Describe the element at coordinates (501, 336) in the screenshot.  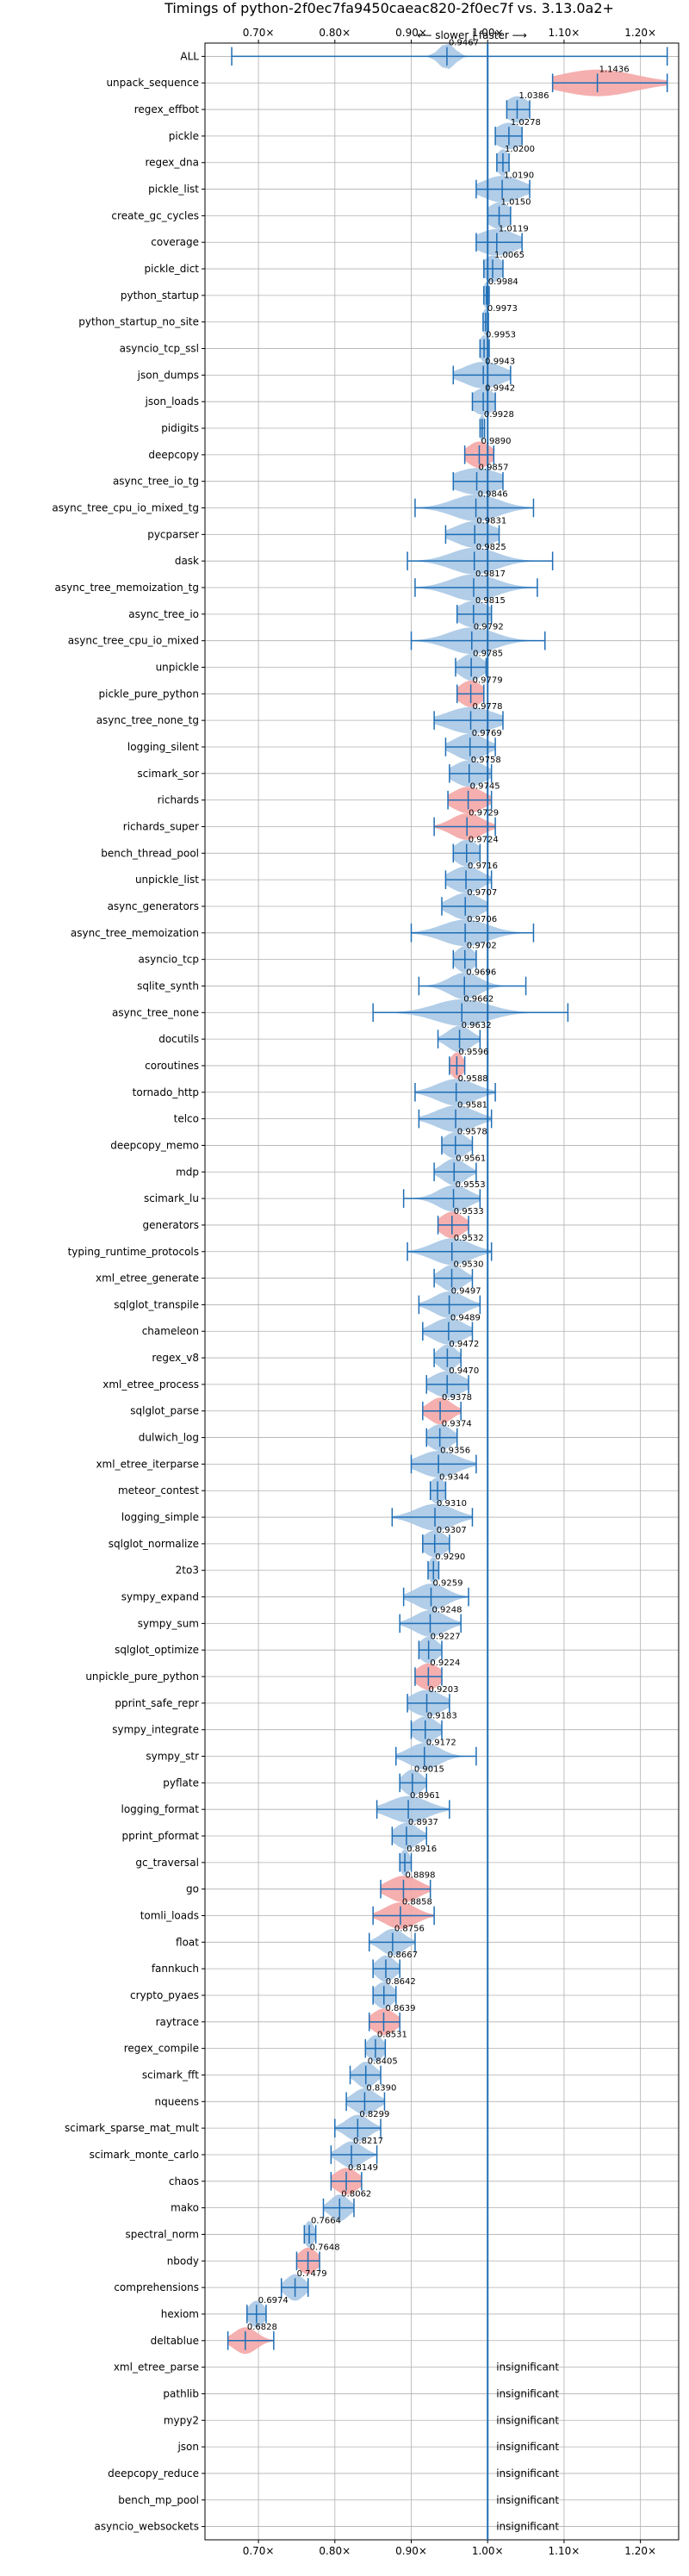
I see `value-label: 0.9953` at that location.